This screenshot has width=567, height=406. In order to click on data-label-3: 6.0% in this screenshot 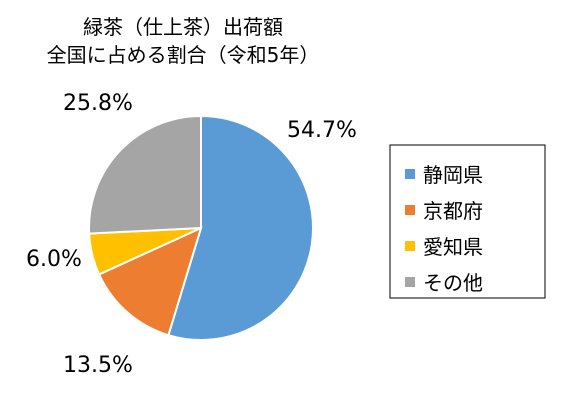, I will do `click(54, 259)`.